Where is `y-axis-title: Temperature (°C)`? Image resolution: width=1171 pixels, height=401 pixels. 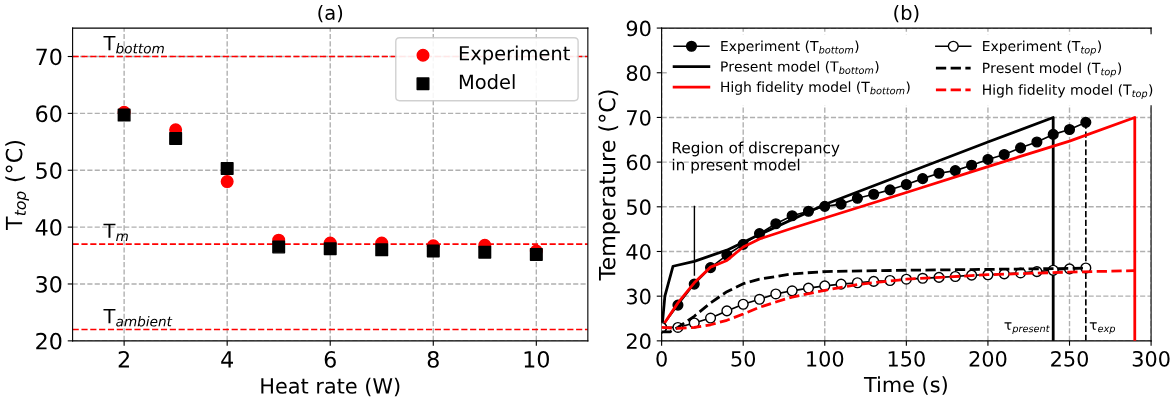 y-axis-title: Temperature (°C) is located at coordinates (609, 185).